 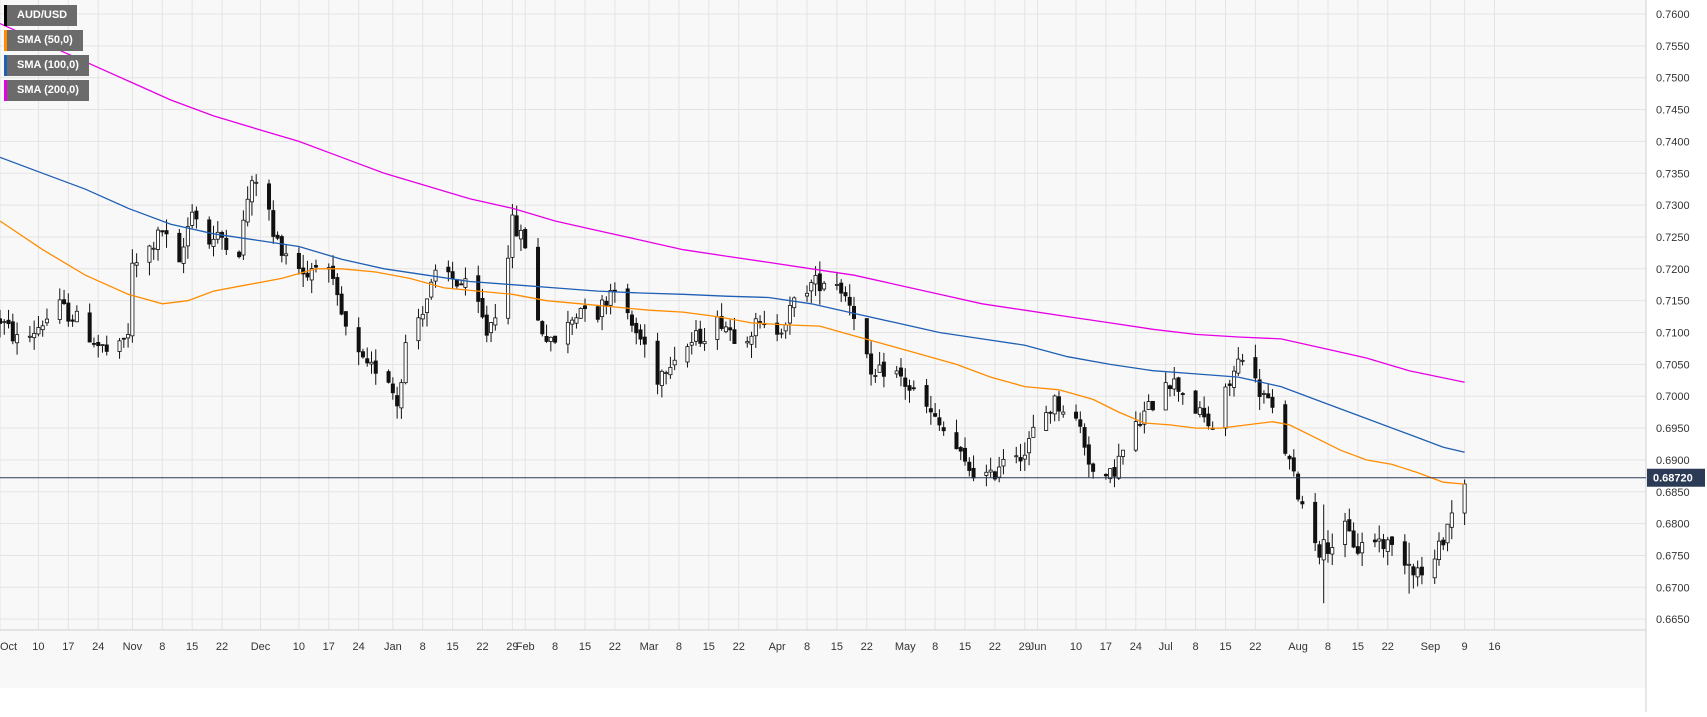 What do you see at coordinates (43, 40) in the screenshot?
I see `legend-item-sma50: SMA (50,0)` at bounding box center [43, 40].